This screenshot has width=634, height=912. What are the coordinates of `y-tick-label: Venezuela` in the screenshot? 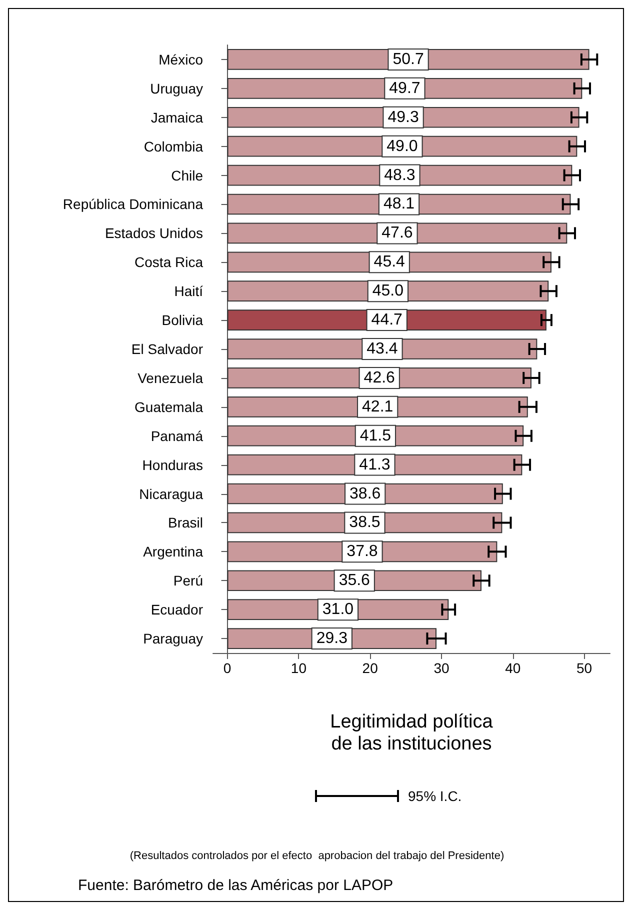 It's located at (171, 378).